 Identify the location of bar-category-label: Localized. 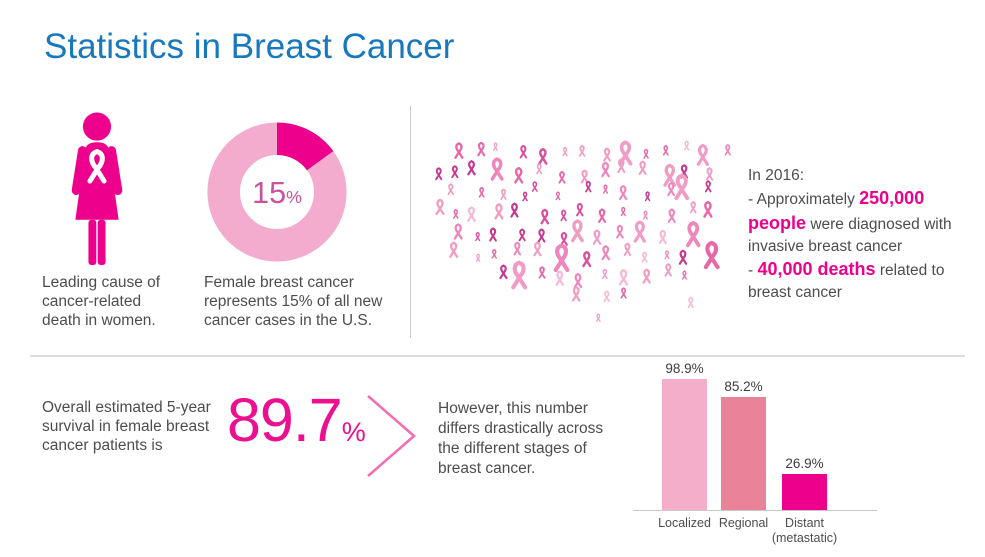
(684, 523).